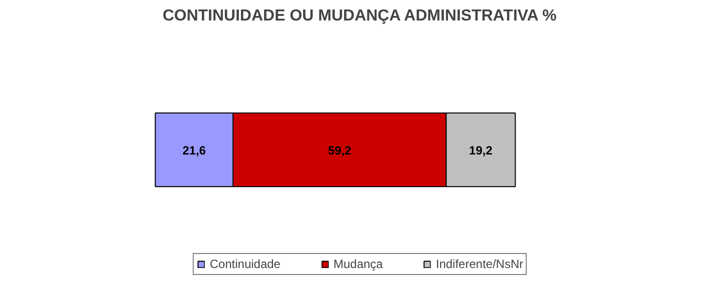 This screenshot has height=283, width=720. I want to click on data-label: 21,6, so click(194, 150).